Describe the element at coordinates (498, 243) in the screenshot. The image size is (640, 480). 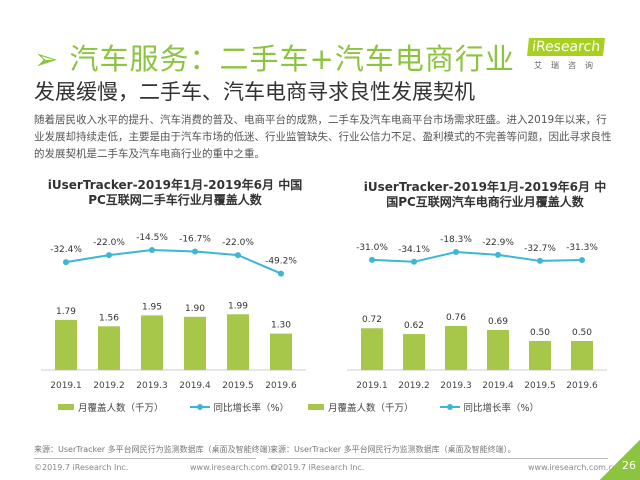
I see `line-label: -22.9%` at that location.